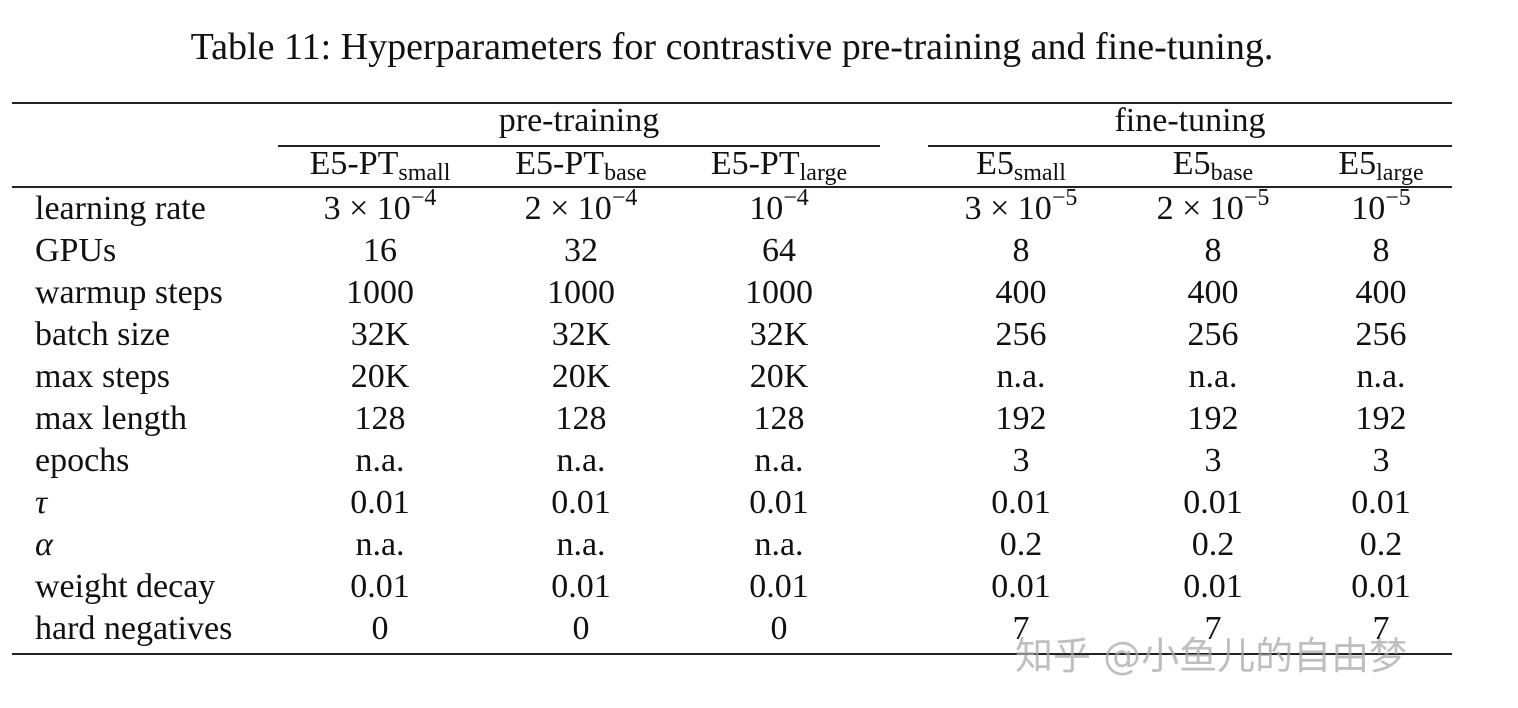 The width and height of the screenshot is (1518, 708). Describe the element at coordinates (1381, 206) in the screenshot. I see `cell: 10−5` at that location.